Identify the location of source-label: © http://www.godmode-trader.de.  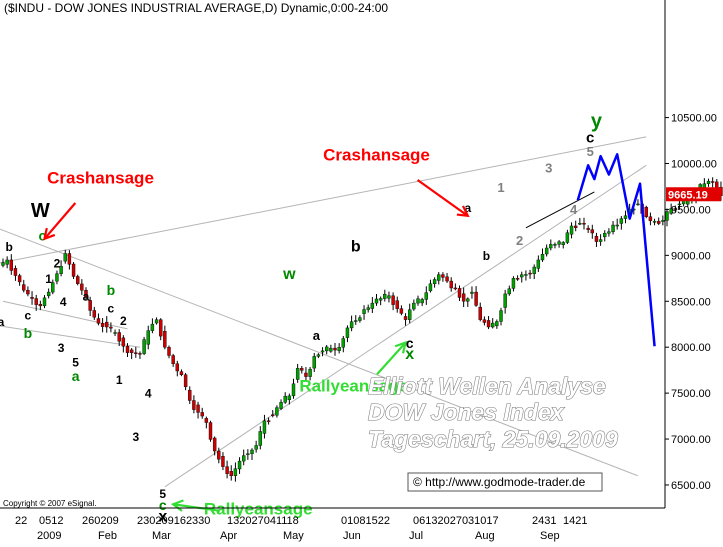
(499, 482).